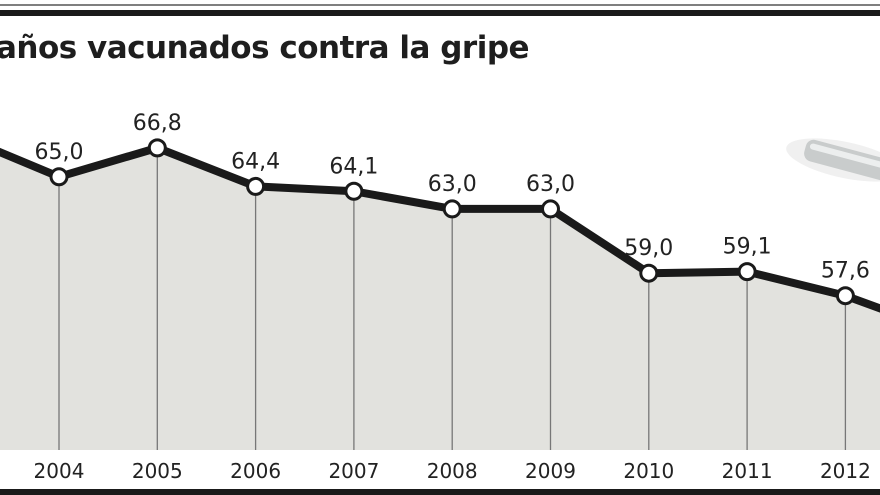  I want to click on data-label: 59,0, so click(648, 248).